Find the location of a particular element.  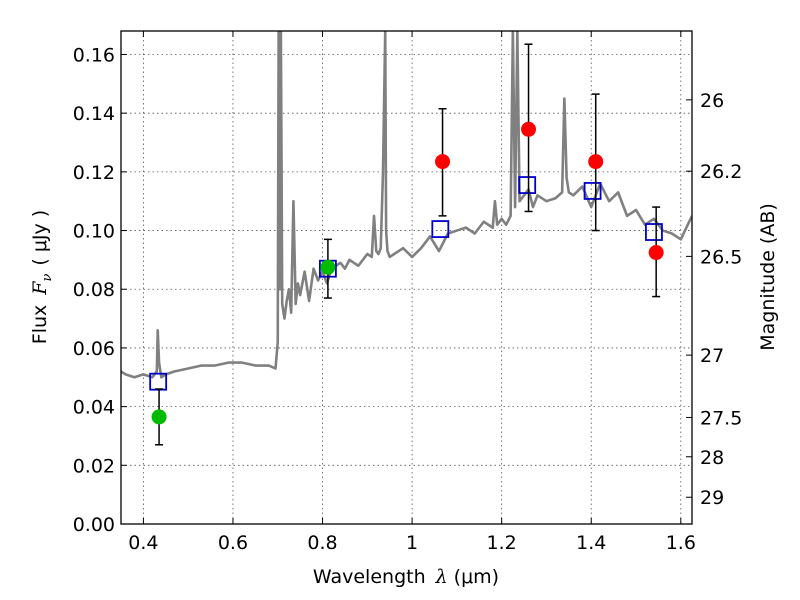

x-tick-label: 1.2 is located at coordinates (502, 543).